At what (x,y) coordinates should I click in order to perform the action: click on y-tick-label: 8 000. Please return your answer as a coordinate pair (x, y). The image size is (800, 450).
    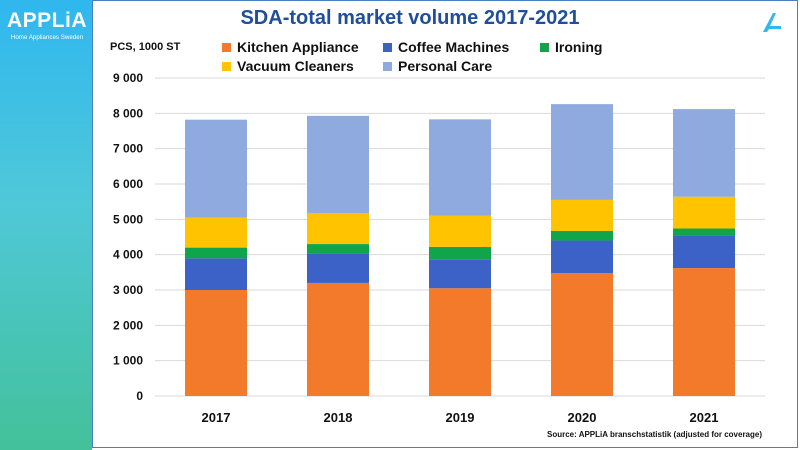
    Looking at the image, I should click on (128, 113).